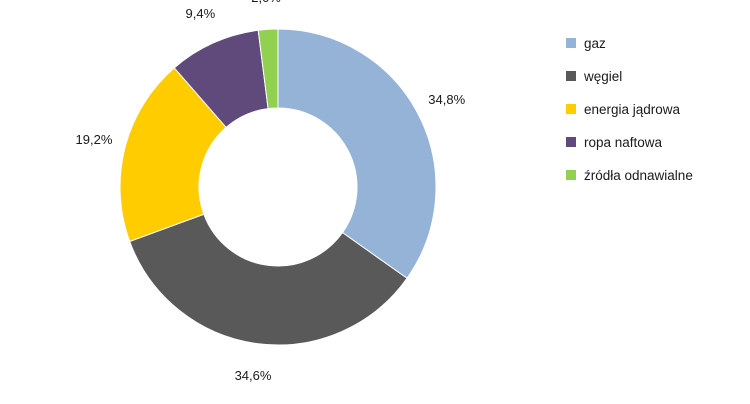  Describe the element at coordinates (268, 279) in the screenshot. I see `slice-wegiel` at that location.